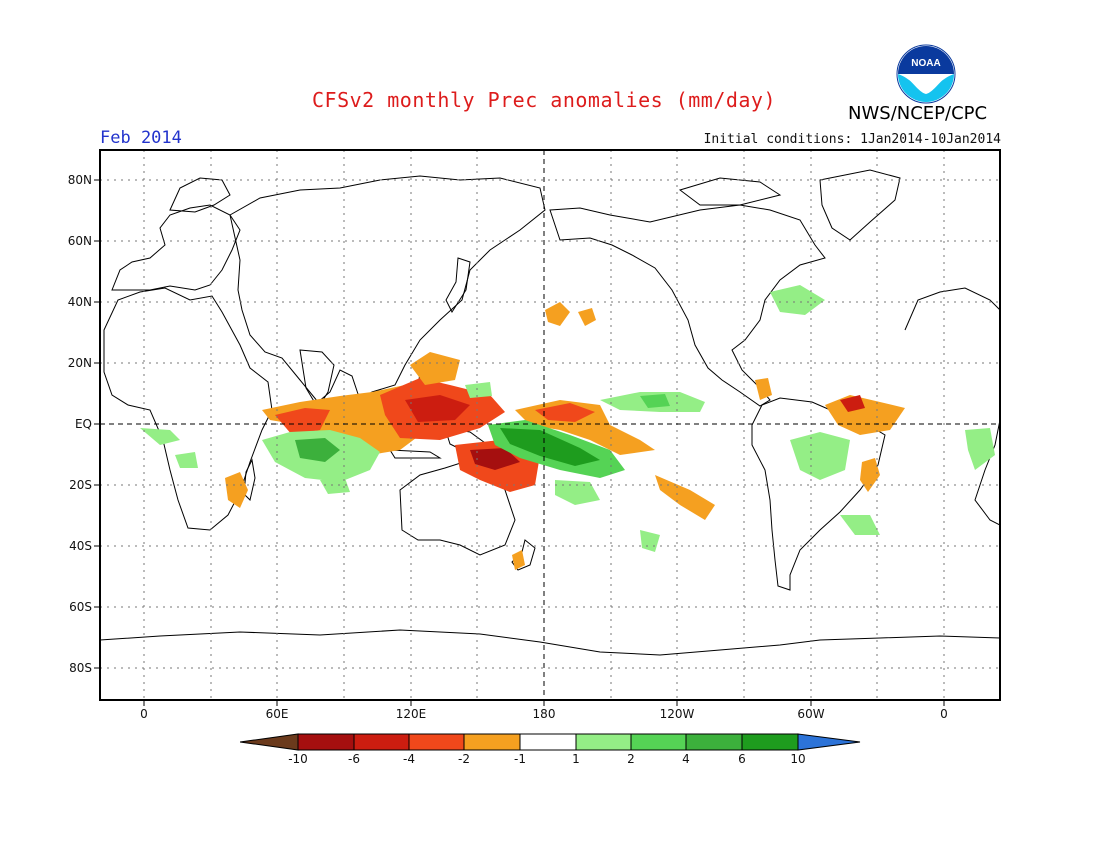 This screenshot has height=850, width=1100. Describe the element at coordinates (544, 714) in the screenshot. I see `lon-label-180: 180` at that location.